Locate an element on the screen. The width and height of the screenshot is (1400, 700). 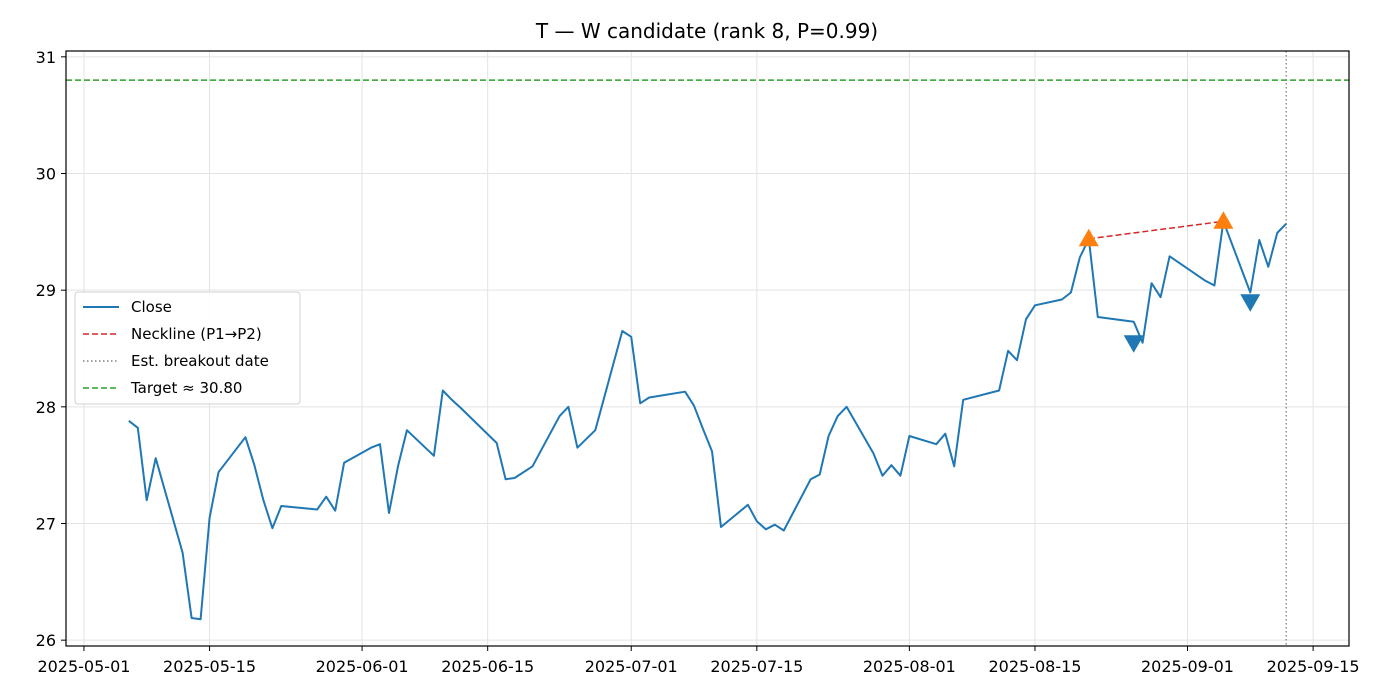
legend-box is located at coordinates (187, 348).